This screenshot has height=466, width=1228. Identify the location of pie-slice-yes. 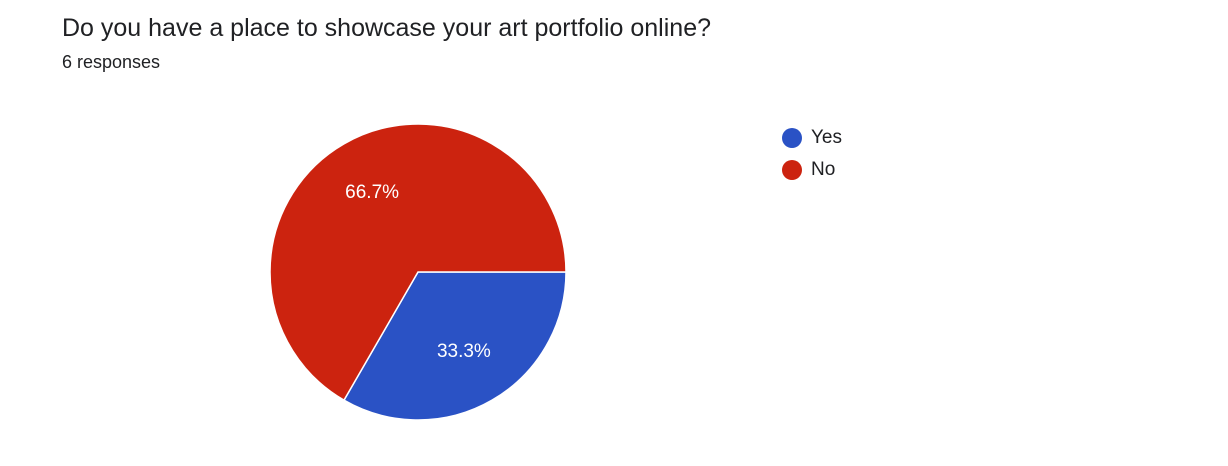
(454, 346).